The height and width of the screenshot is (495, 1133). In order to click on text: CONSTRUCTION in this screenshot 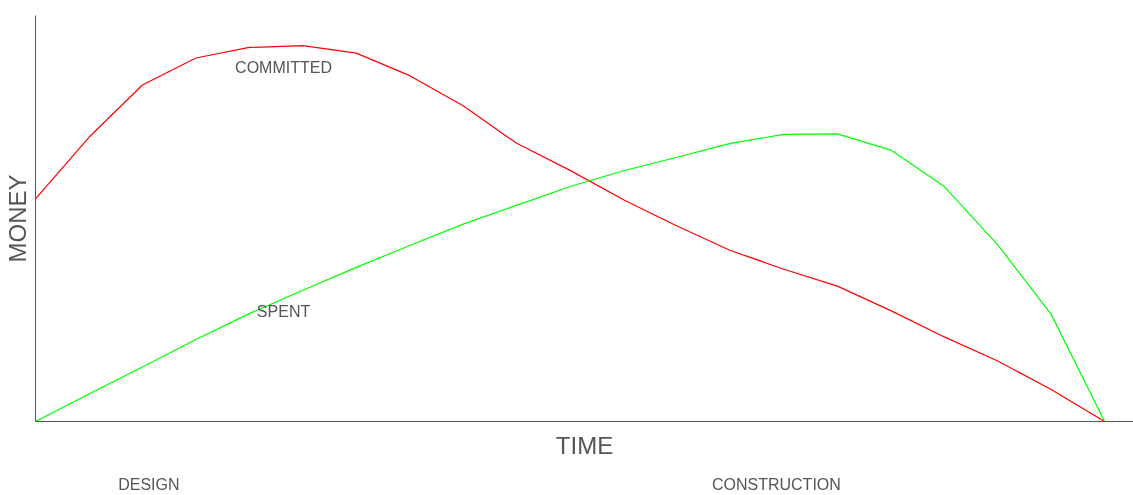, I will do `click(776, 484)`.